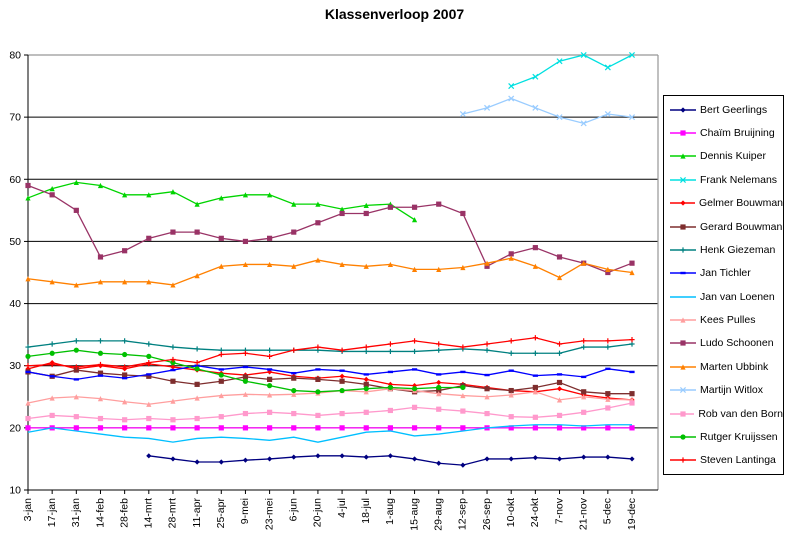 The image size is (789, 539). I want to click on series-steven-lantinga, so click(330, 352).